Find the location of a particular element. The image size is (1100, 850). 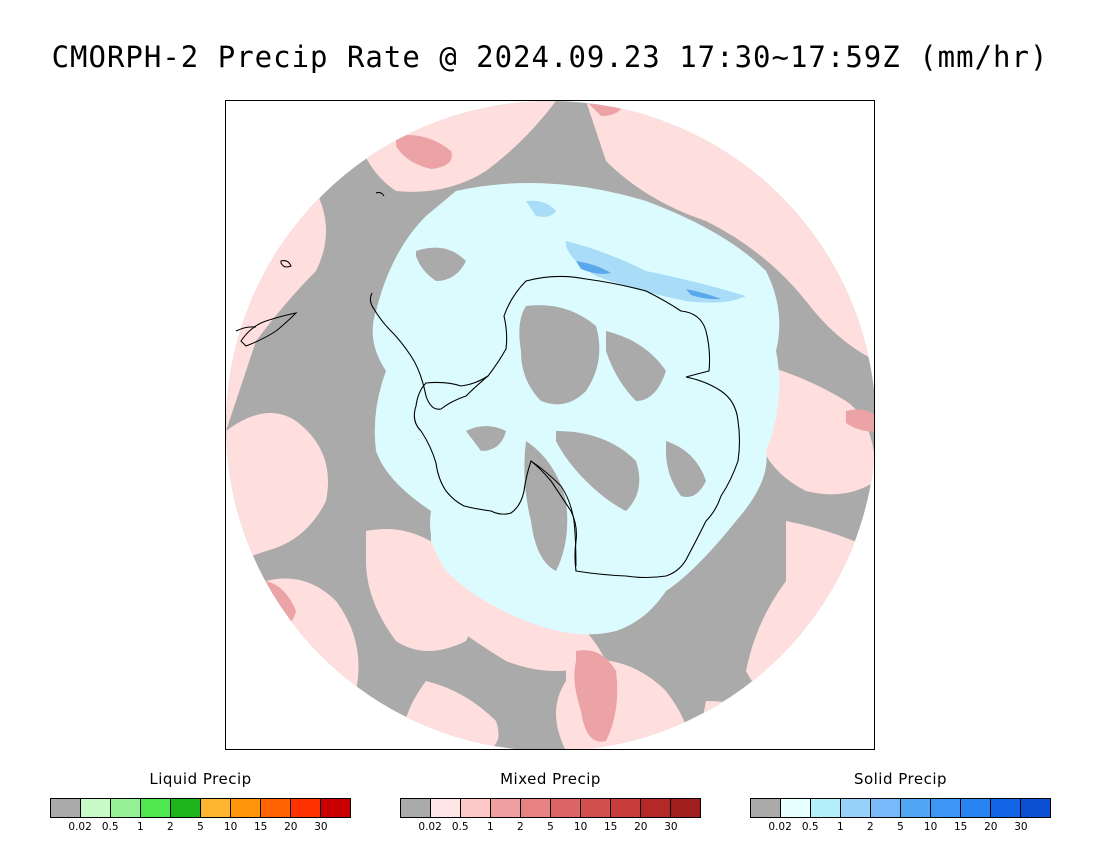

solid-precip-legend: Solid Precip 0.02 0.5 1 2 5 10 15 20 30 is located at coordinates (900, 802).